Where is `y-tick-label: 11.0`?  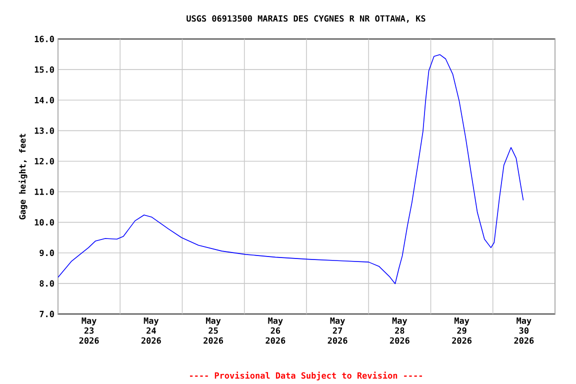 y-tick-label: 11.0 is located at coordinates (44, 191).